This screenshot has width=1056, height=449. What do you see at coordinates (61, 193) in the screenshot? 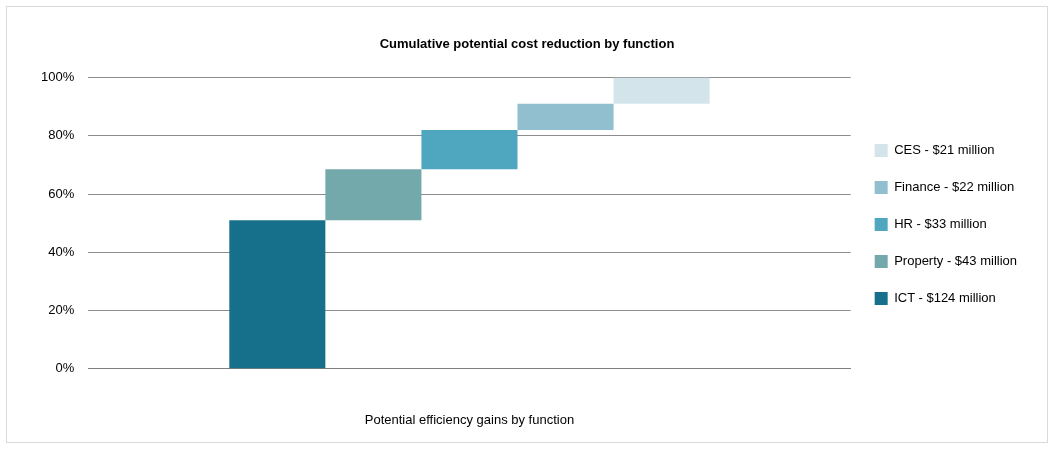
I see `y-tick-label: 60%` at bounding box center [61, 193].